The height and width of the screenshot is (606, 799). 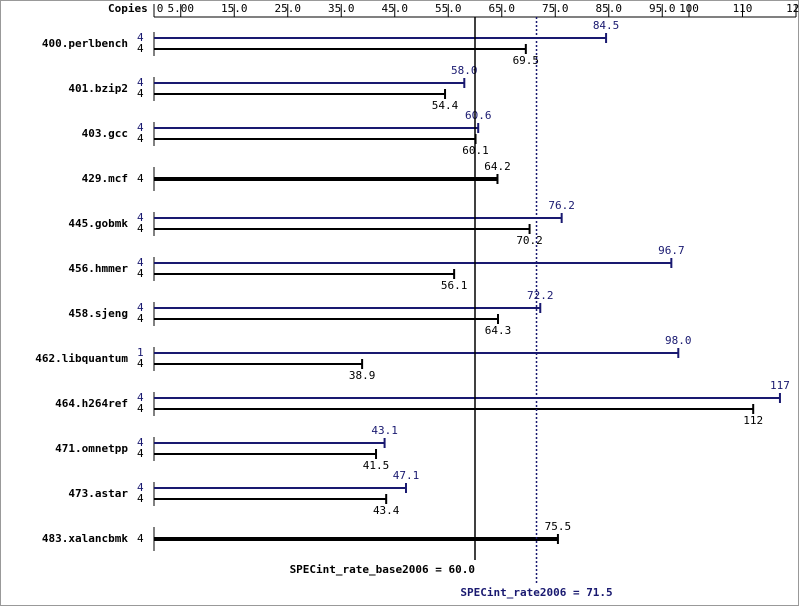 I want to click on value-label: 54.4, so click(x=445, y=105).